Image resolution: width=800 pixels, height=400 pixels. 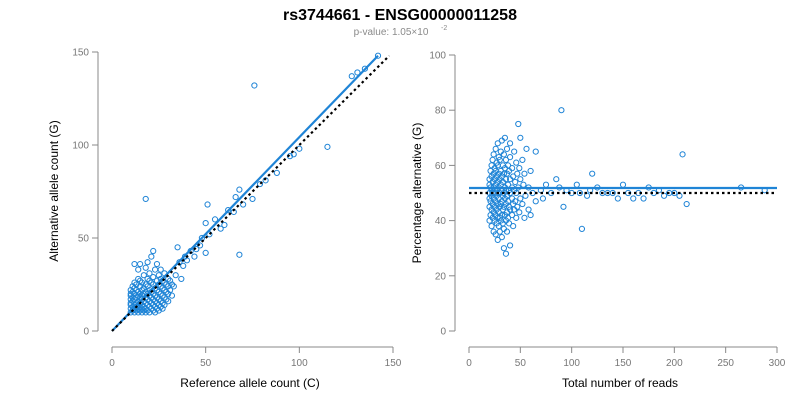 I want to click on y-tick-label: 50, so click(x=84, y=239).